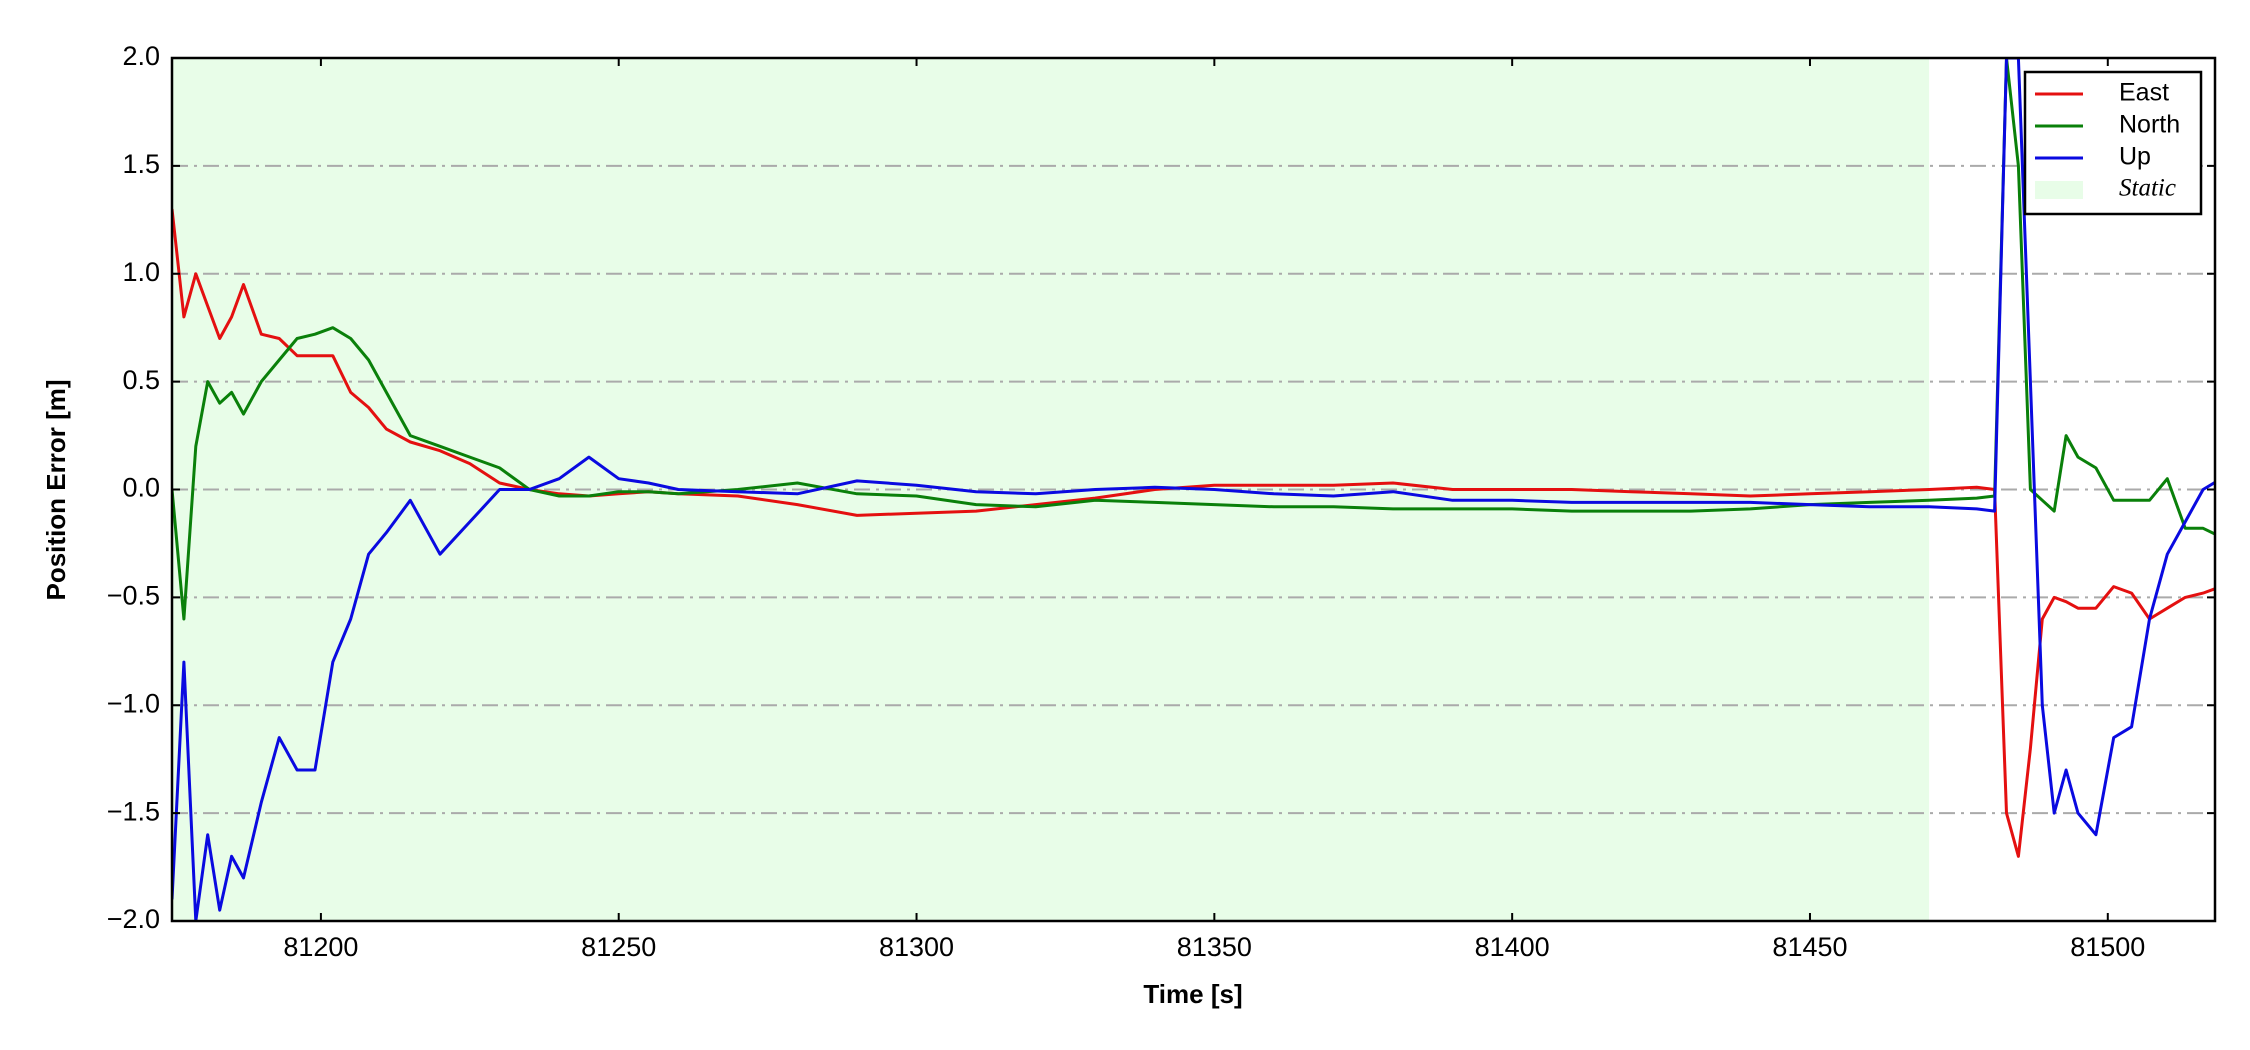 This screenshot has width=2250, height=1050. What do you see at coordinates (2135, 157) in the screenshot?
I see `legend-label: Up` at bounding box center [2135, 157].